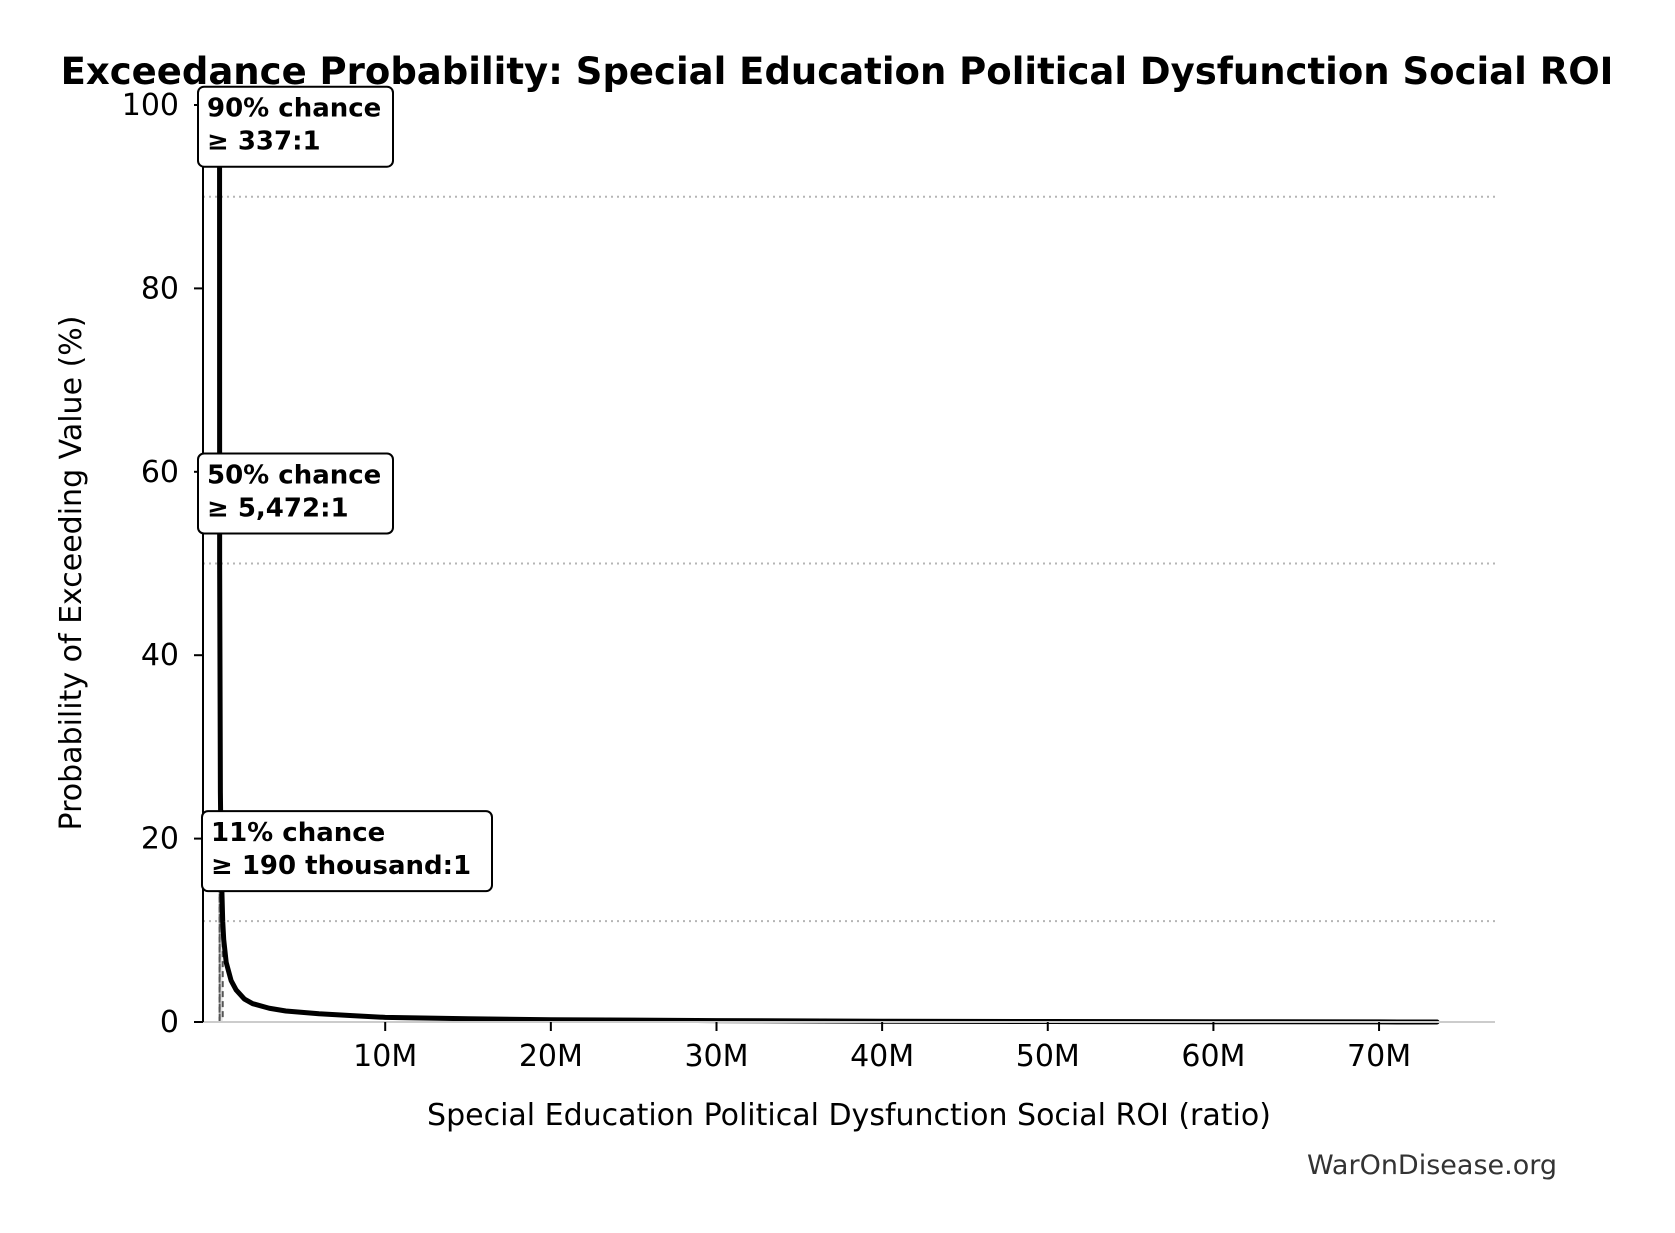  I want to click on y-tick-label: 40, so click(160, 655).